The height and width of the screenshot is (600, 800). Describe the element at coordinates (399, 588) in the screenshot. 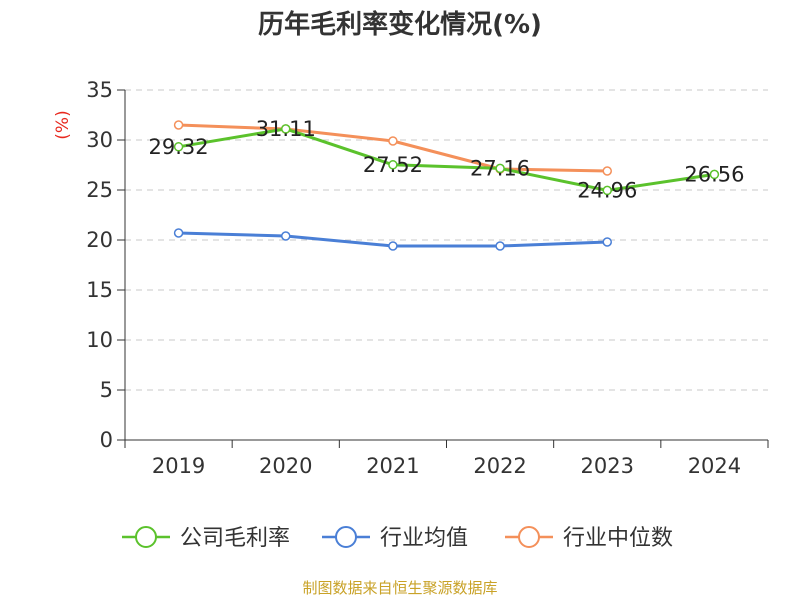

I see `data-source-note: 制图数据来自恒生聚源数据库` at that location.